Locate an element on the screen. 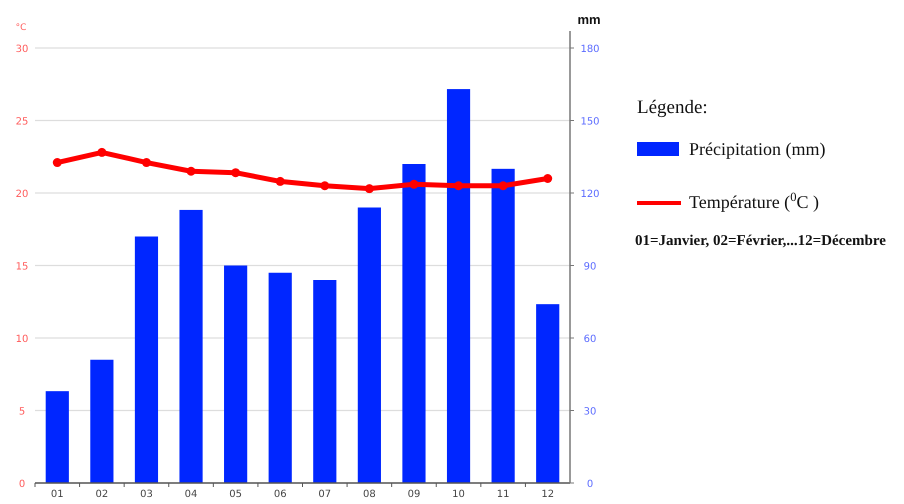  y2-tick-label: 180 is located at coordinates (590, 49).